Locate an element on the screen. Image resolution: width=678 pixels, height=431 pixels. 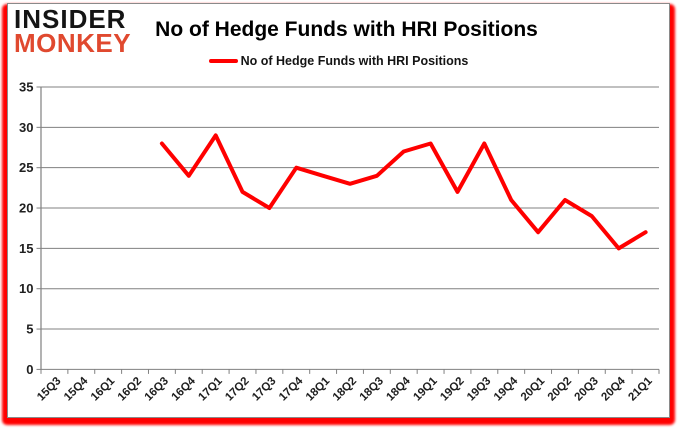
x-axis-label: 17Q3 is located at coordinates (264, 389).